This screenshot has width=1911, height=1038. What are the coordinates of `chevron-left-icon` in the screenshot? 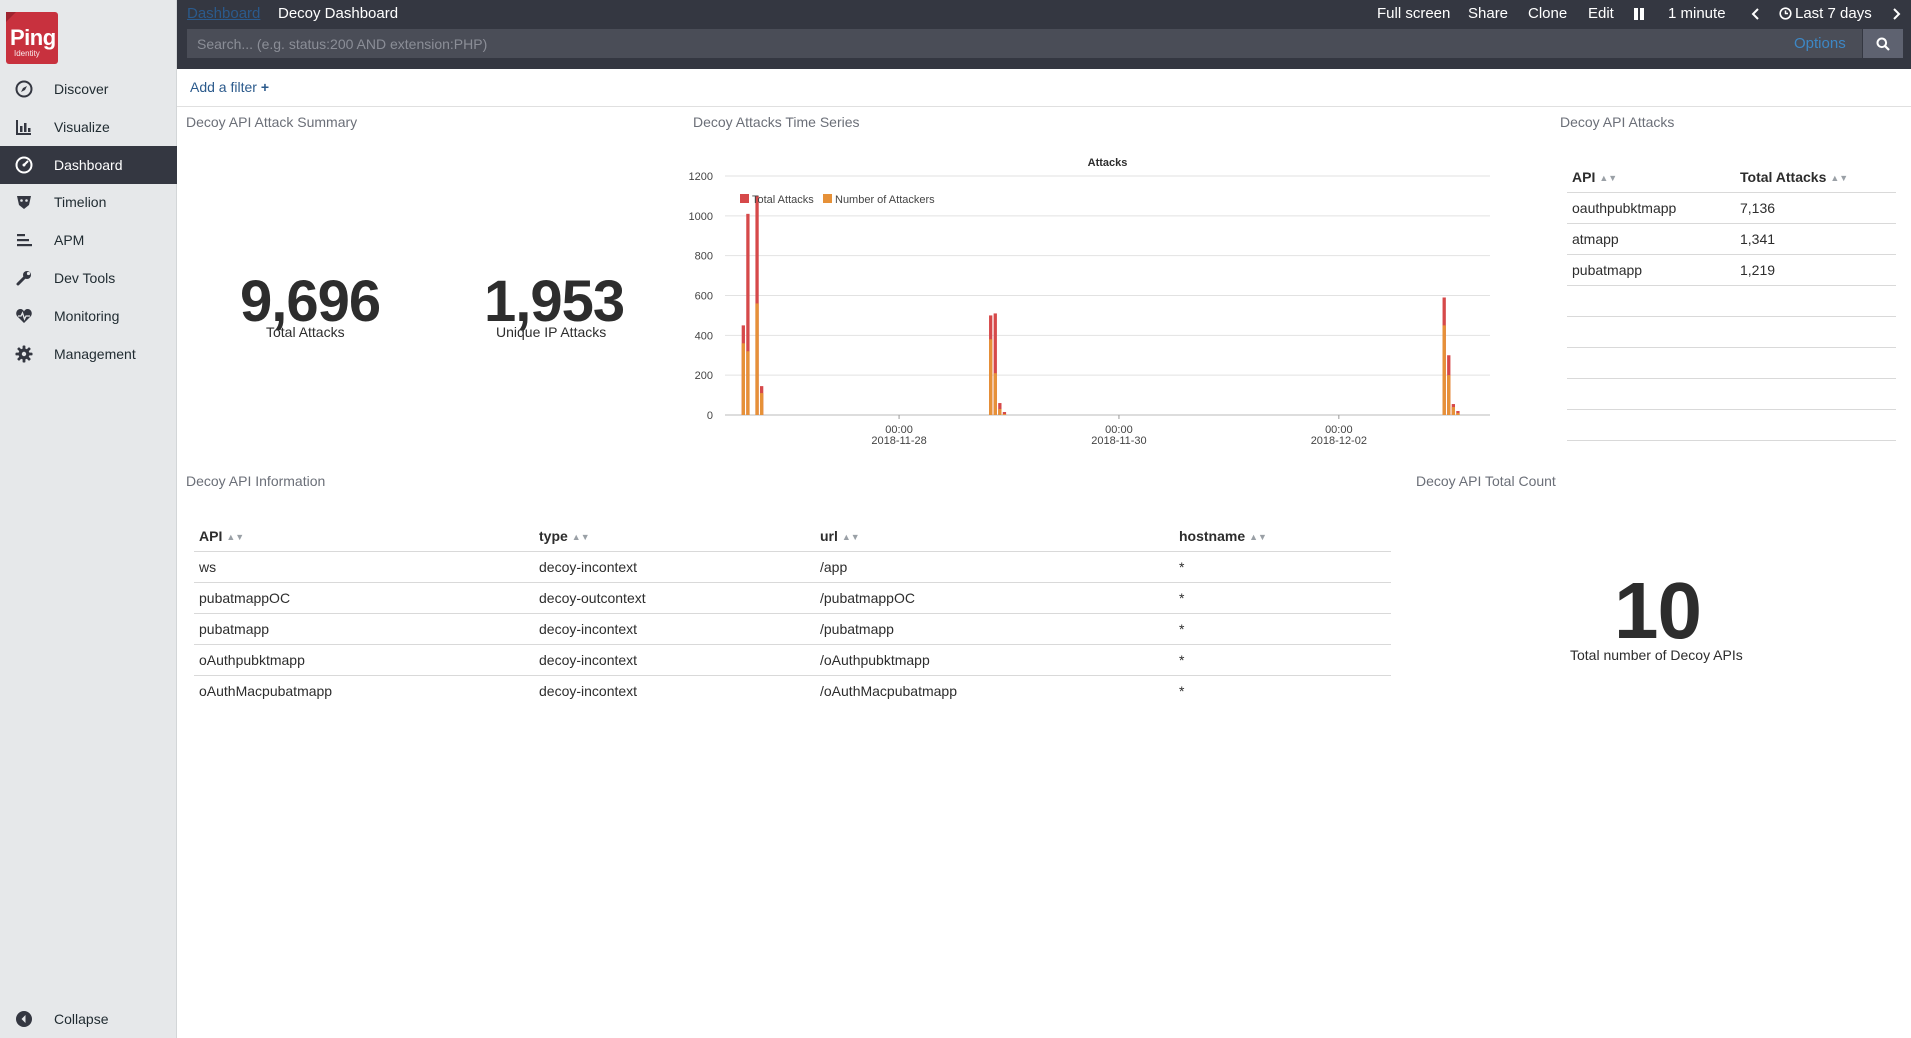 It's located at (1755, 15).